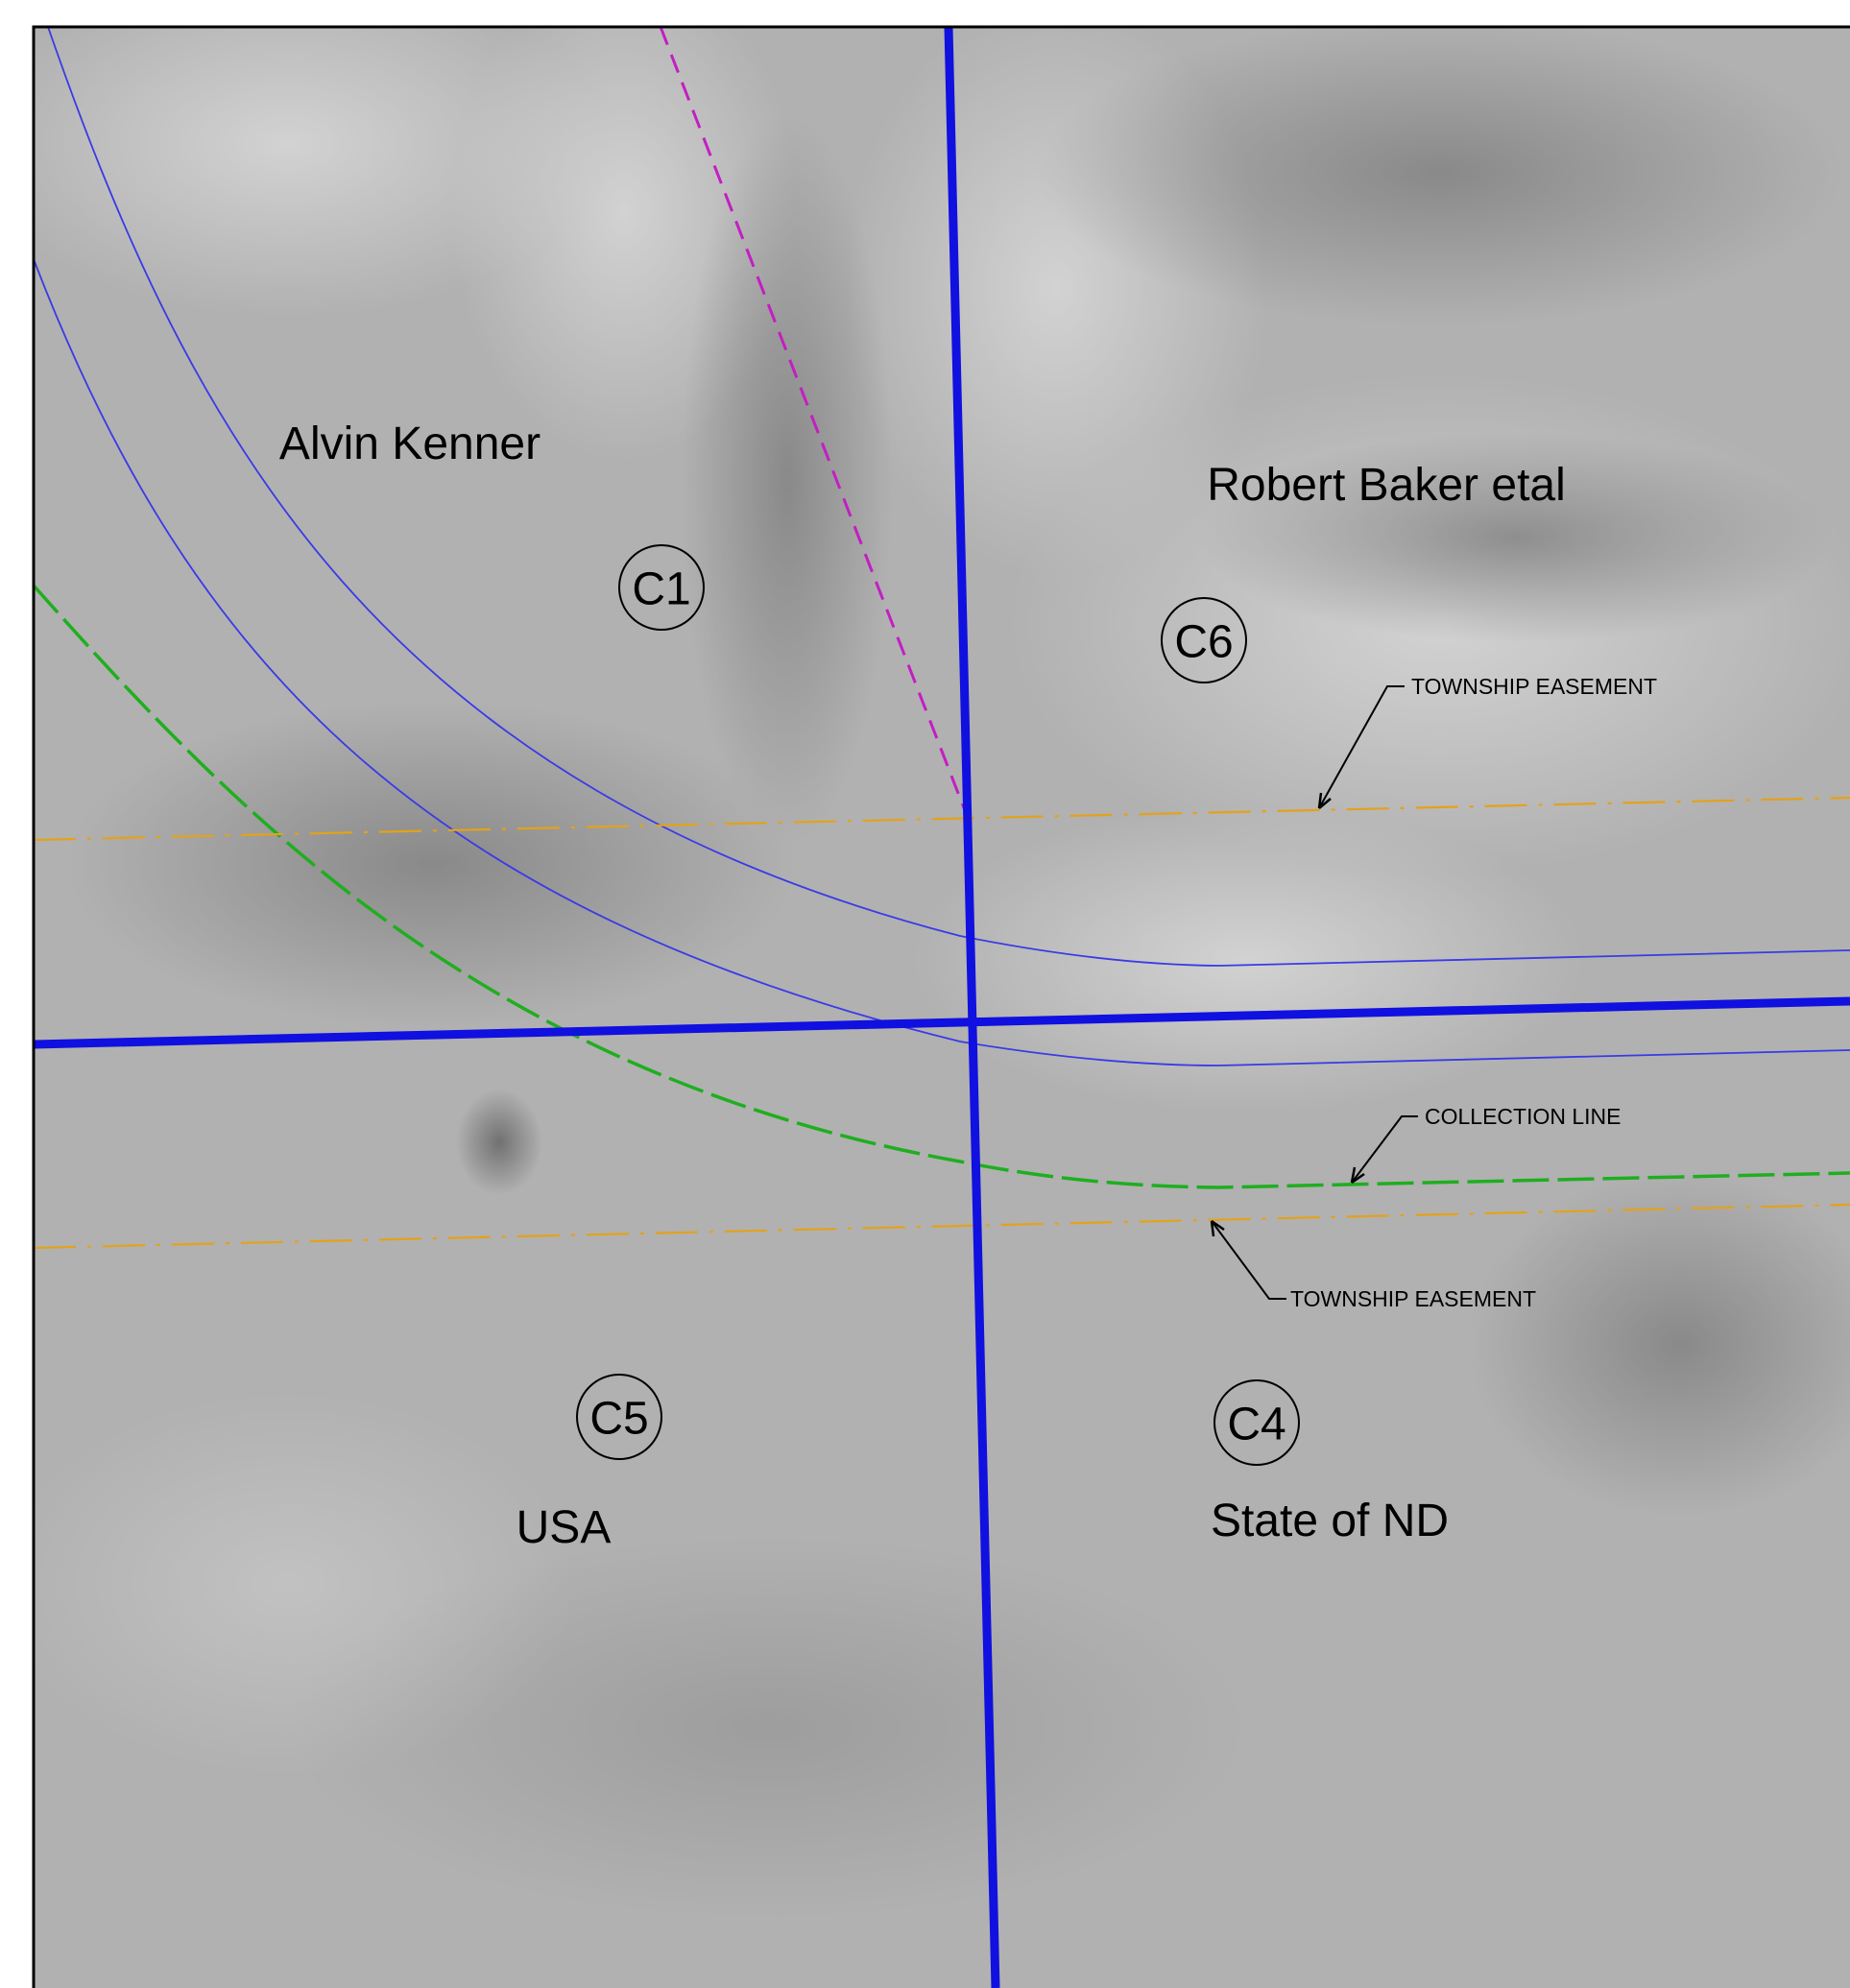  Describe the element at coordinates (1523, 1116) in the screenshot. I see `callout-collection-line: COLLECTION LINE` at that location.